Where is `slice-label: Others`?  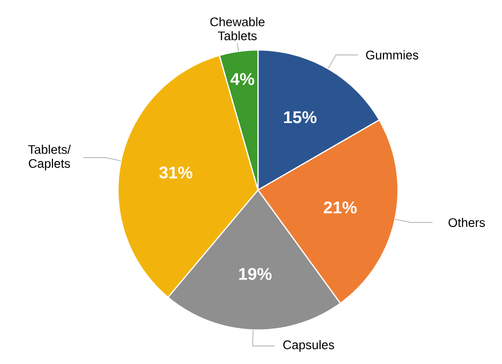
slice-label: Others is located at coordinates (466, 223).